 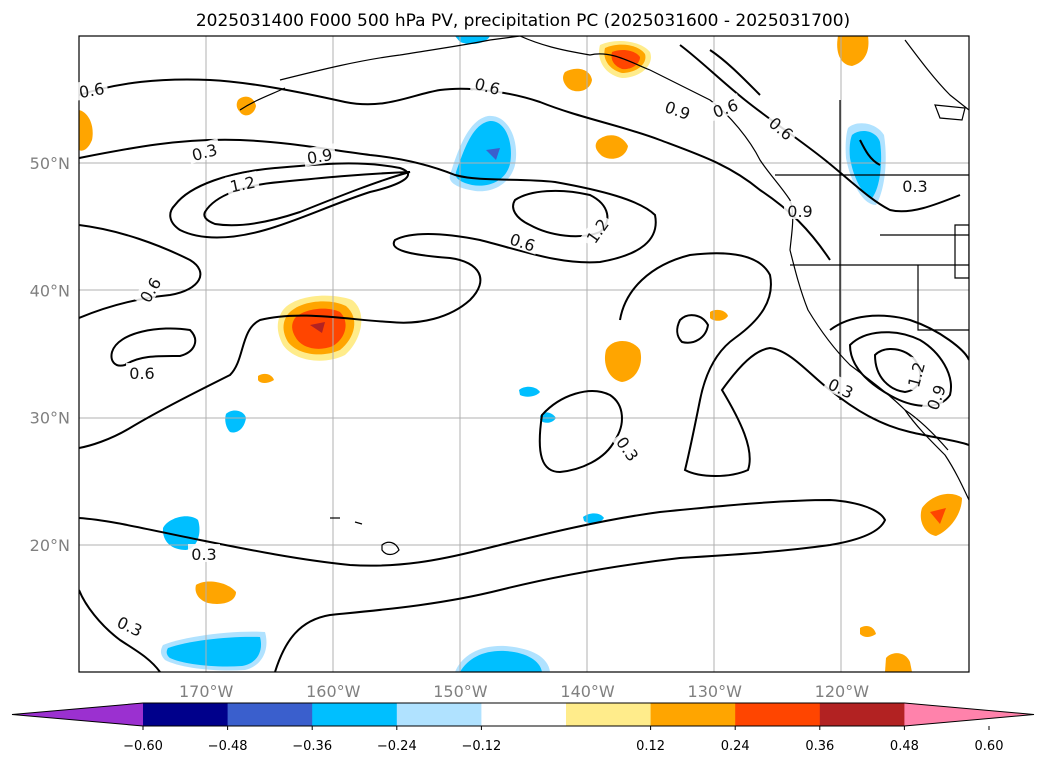 What do you see at coordinates (228, 746) in the screenshot?
I see `colorbar-tick-label: −0.48` at bounding box center [228, 746].